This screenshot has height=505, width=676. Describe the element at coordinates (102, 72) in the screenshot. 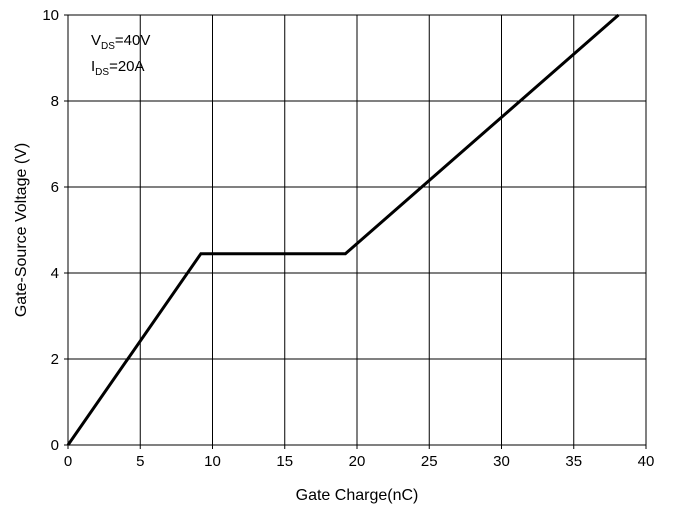

I see `annotation-ids-sub: DS` at that location.